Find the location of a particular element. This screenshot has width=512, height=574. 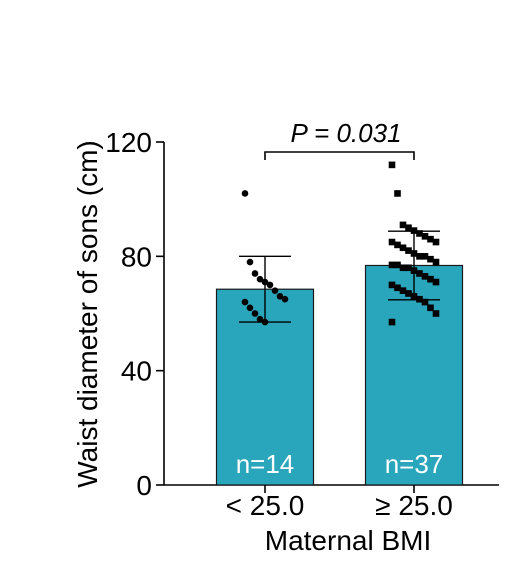

data-points is located at coordinates (340, 243).